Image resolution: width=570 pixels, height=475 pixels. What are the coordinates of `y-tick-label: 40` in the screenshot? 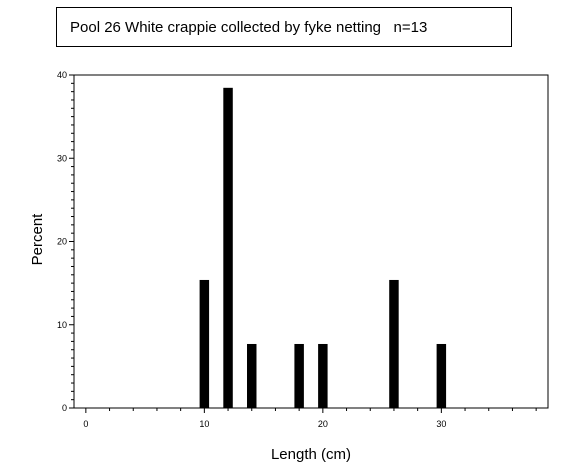 It's located at (62, 75).